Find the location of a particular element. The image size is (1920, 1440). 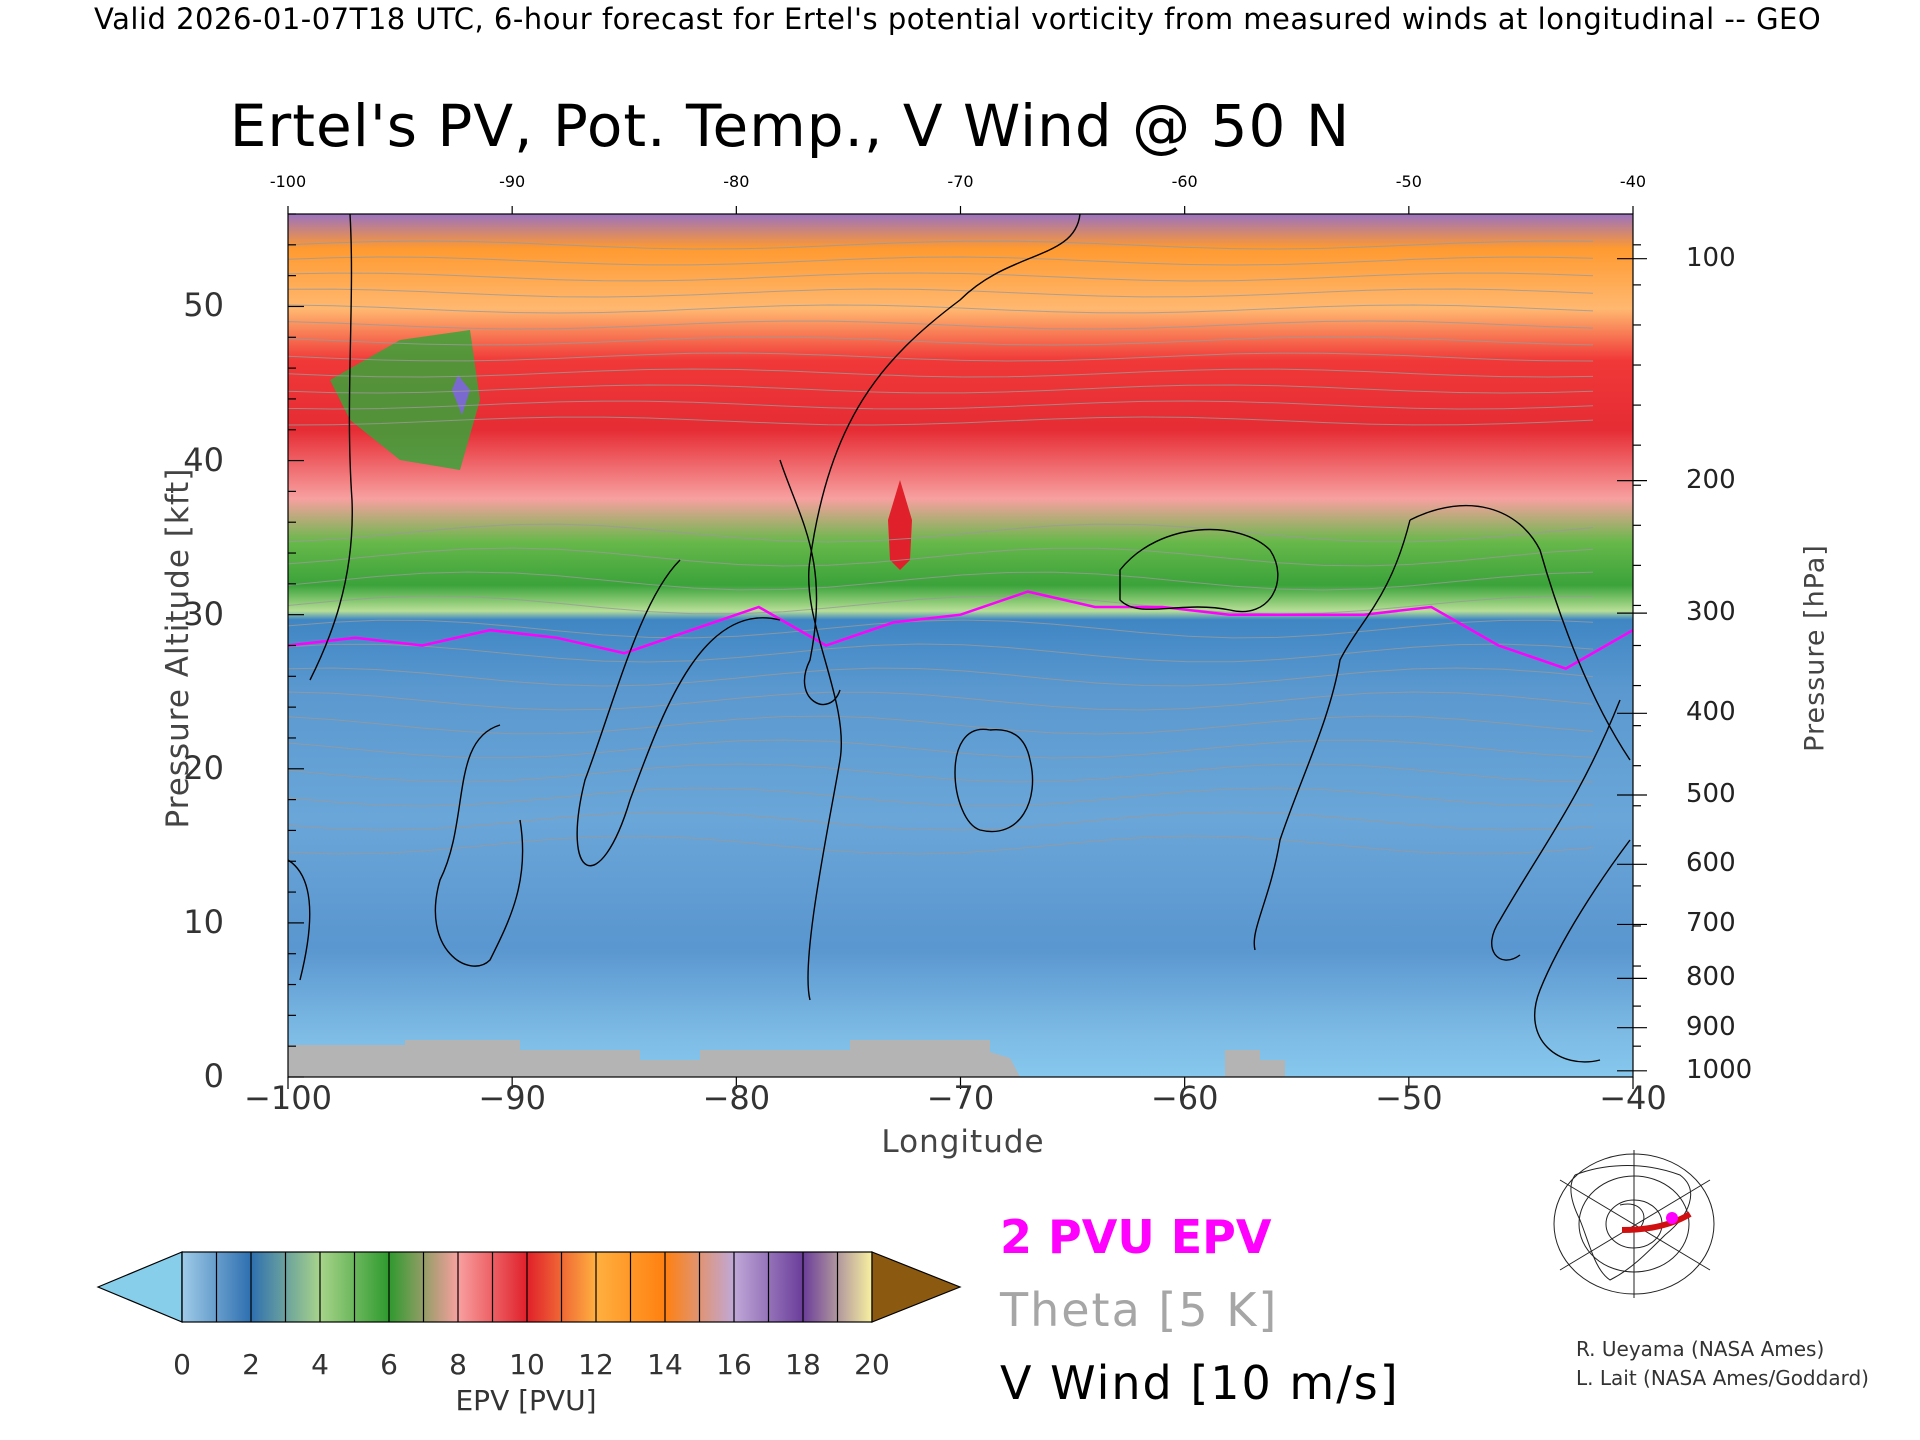

y-tick-label: 0 is located at coordinates (213, 1076).